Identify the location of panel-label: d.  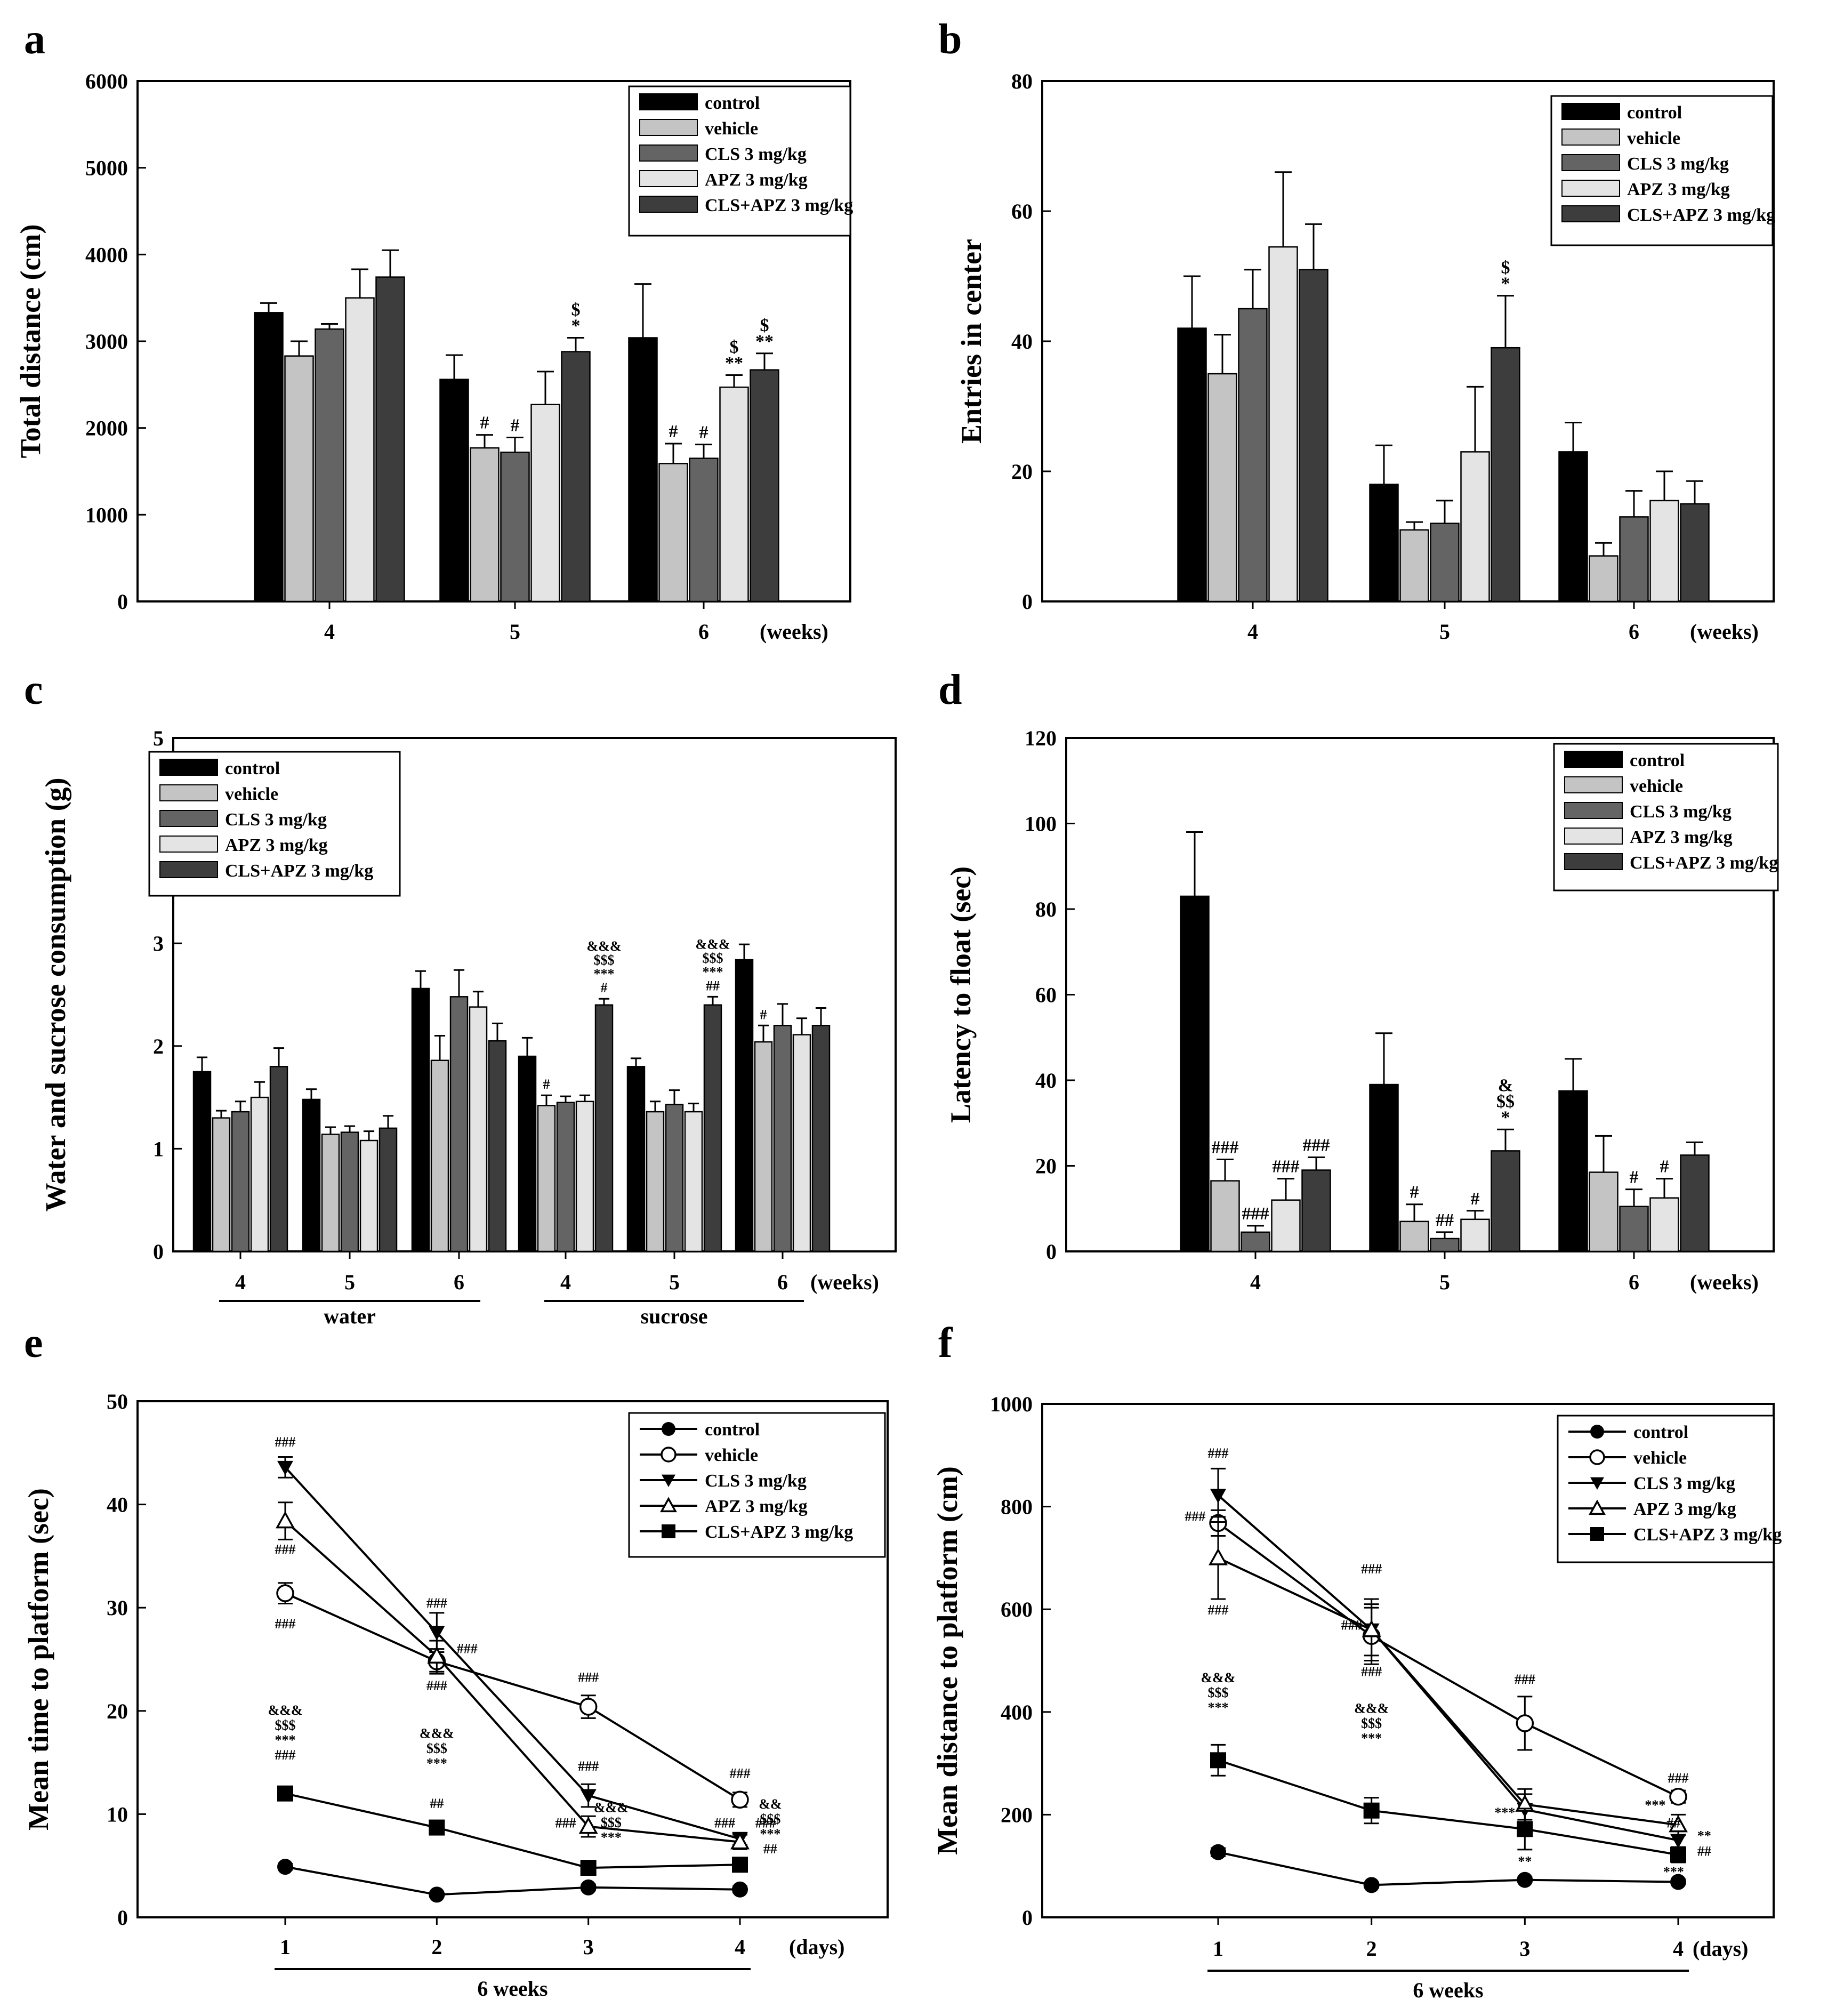
(950, 689).